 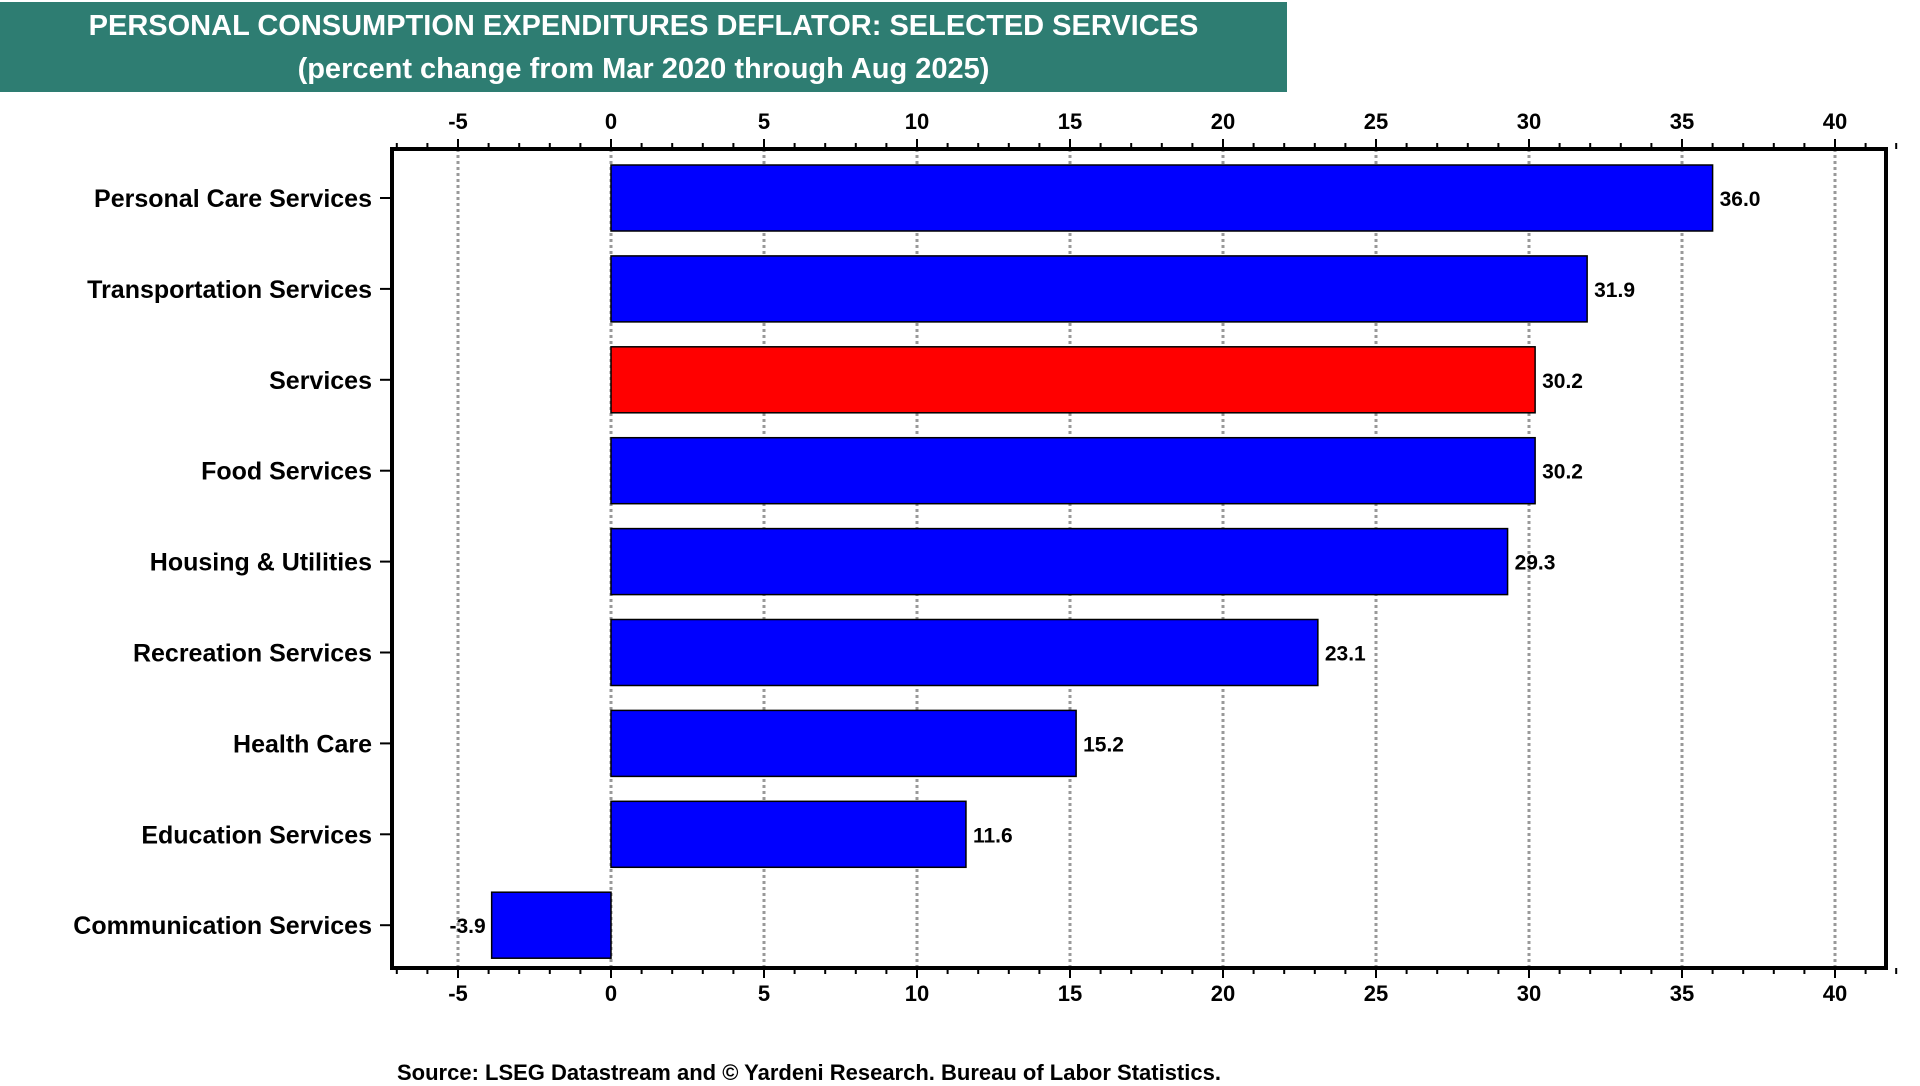 What do you see at coordinates (261, 563) in the screenshot?
I see `category-label: Housing & Utilities` at bounding box center [261, 563].